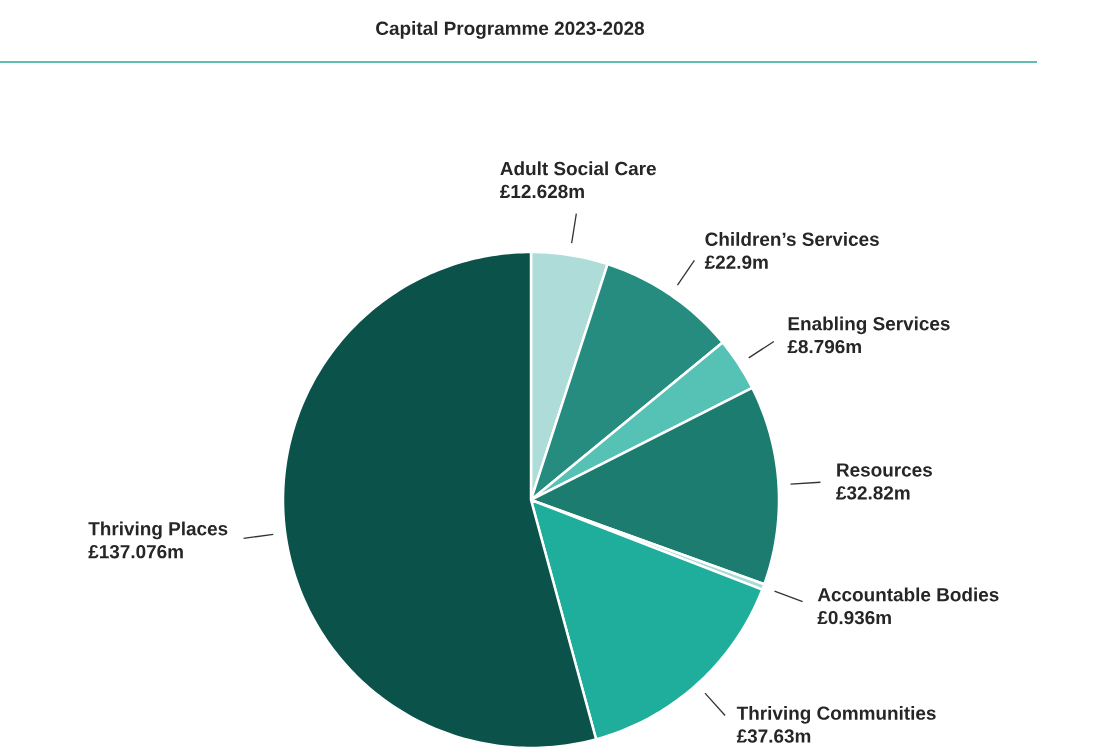  What do you see at coordinates (873, 493) in the screenshot?
I see `data-label: £32.82m` at bounding box center [873, 493].